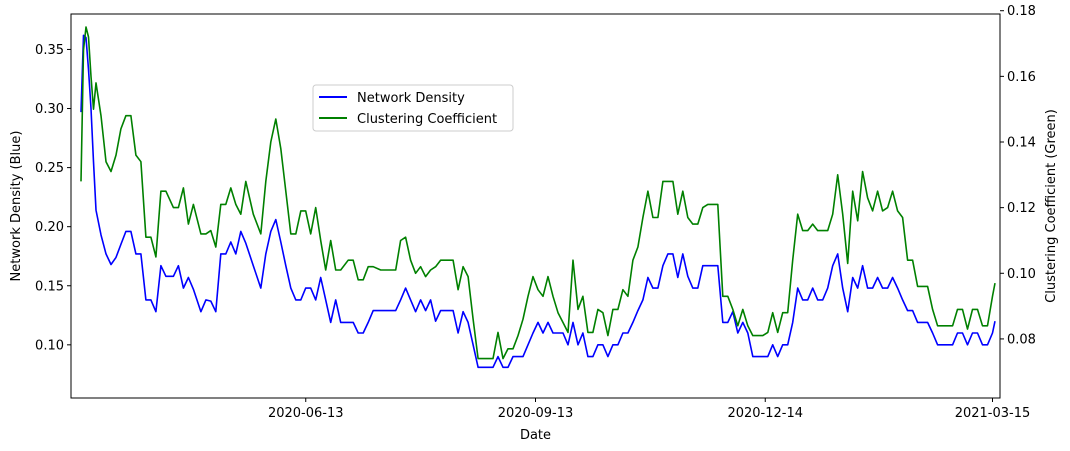 The height and width of the screenshot is (451, 1070). I want to click on y-tick-label-left: 0.10, so click(49, 345).